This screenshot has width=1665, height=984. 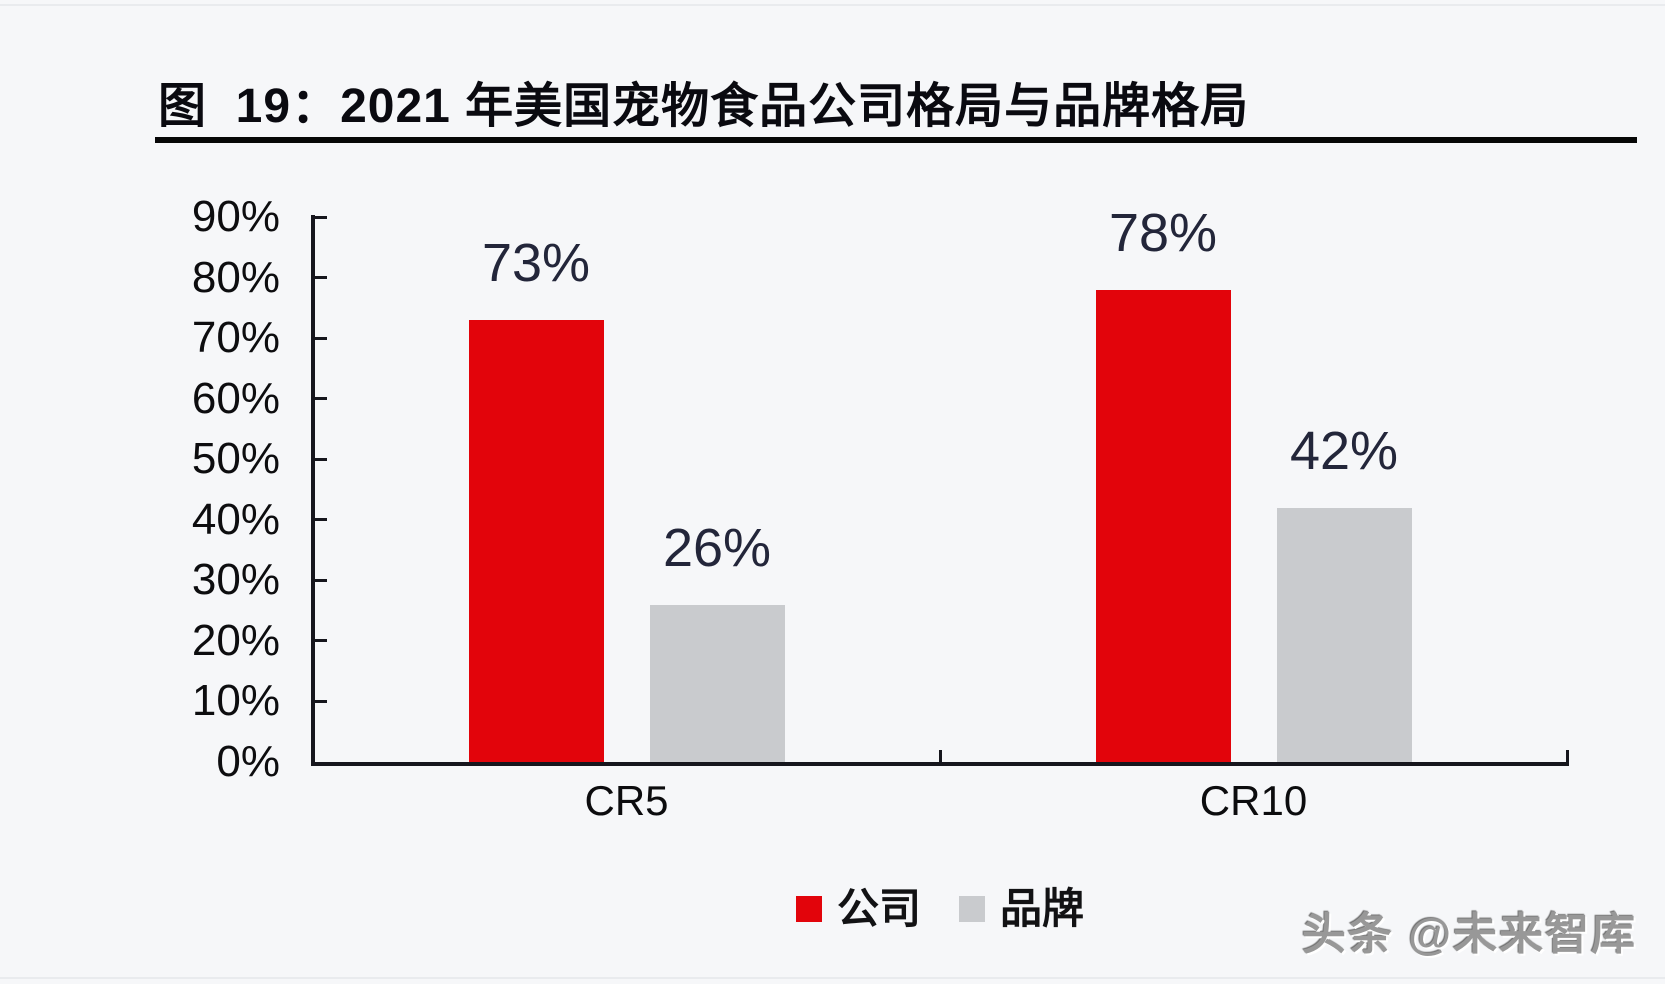 What do you see at coordinates (1344, 634) in the screenshot?
I see `bar-brand-cr10` at bounding box center [1344, 634].